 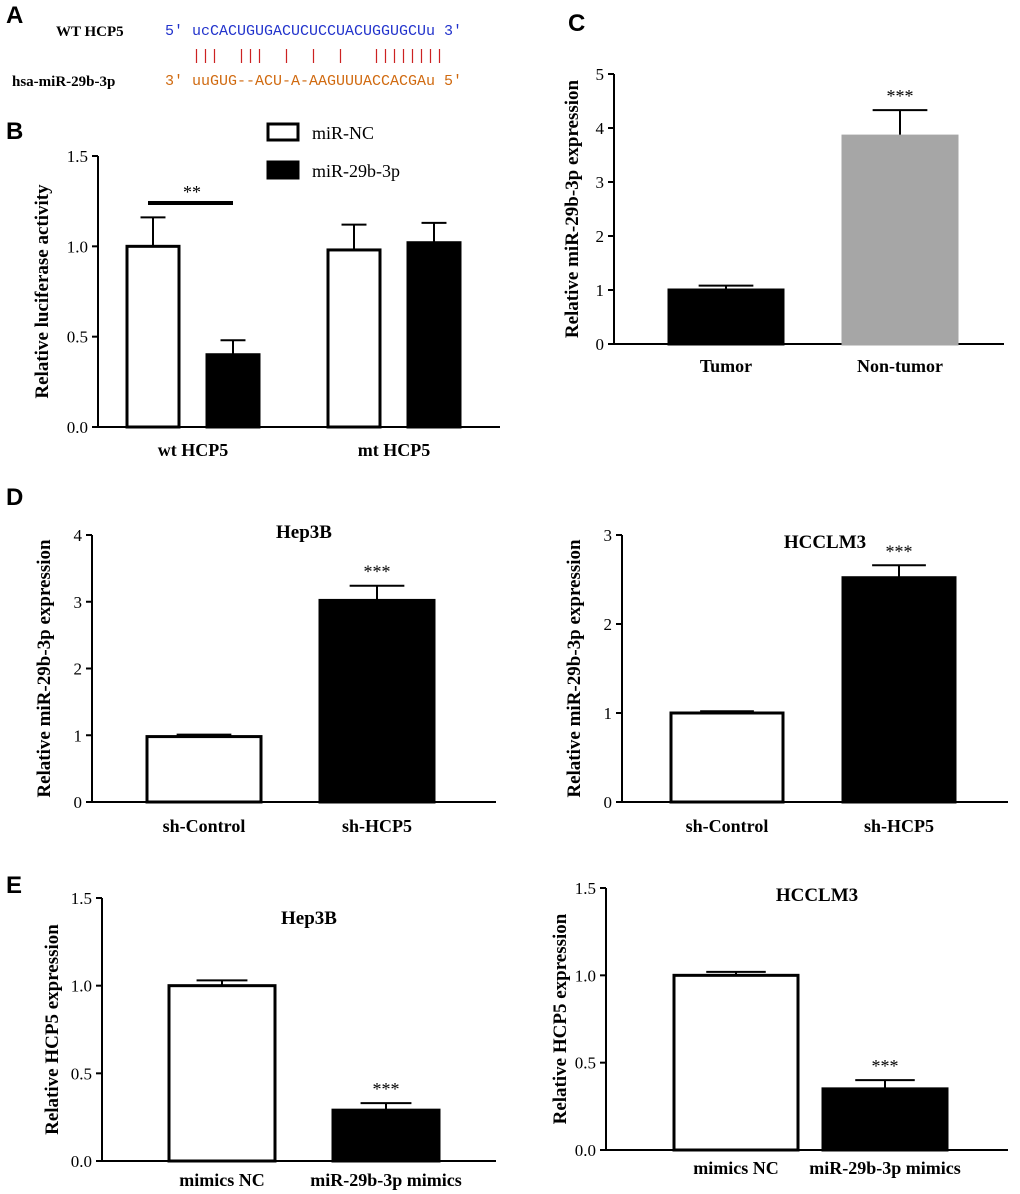 What do you see at coordinates (885, 1066) in the screenshot?
I see `chart-e2-significance-label: ***` at bounding box center [885, 1066].